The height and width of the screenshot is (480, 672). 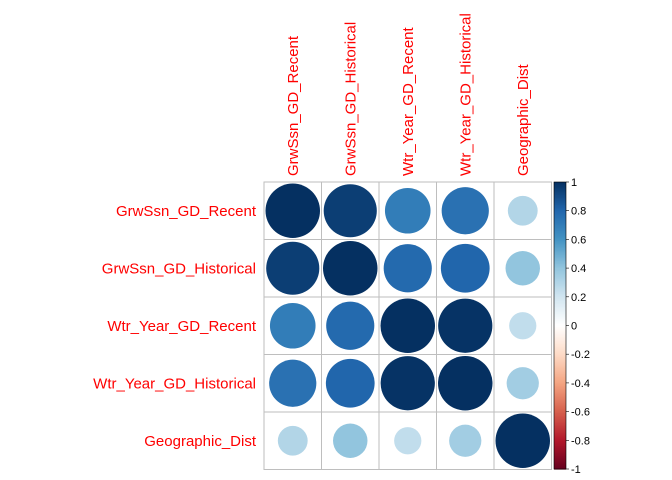 I want to click on col-label-wtr-year-gd-recent: Wtr_Year_GD_Recent, so click(x=408, y=101).